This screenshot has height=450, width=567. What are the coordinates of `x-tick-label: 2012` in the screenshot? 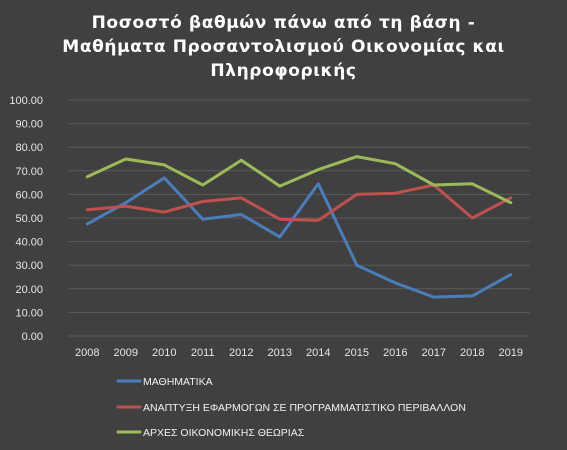 It's located at (241, 353).